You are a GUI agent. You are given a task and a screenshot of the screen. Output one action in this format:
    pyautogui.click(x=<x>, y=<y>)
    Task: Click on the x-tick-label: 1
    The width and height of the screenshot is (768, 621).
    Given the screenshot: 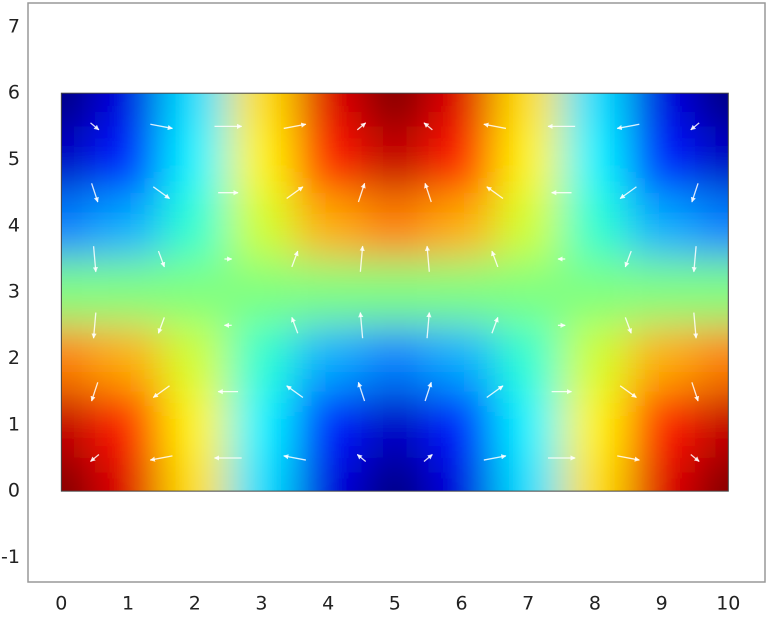 What is the action you would take?
    pyautogui.click(x=128, y=604)
    